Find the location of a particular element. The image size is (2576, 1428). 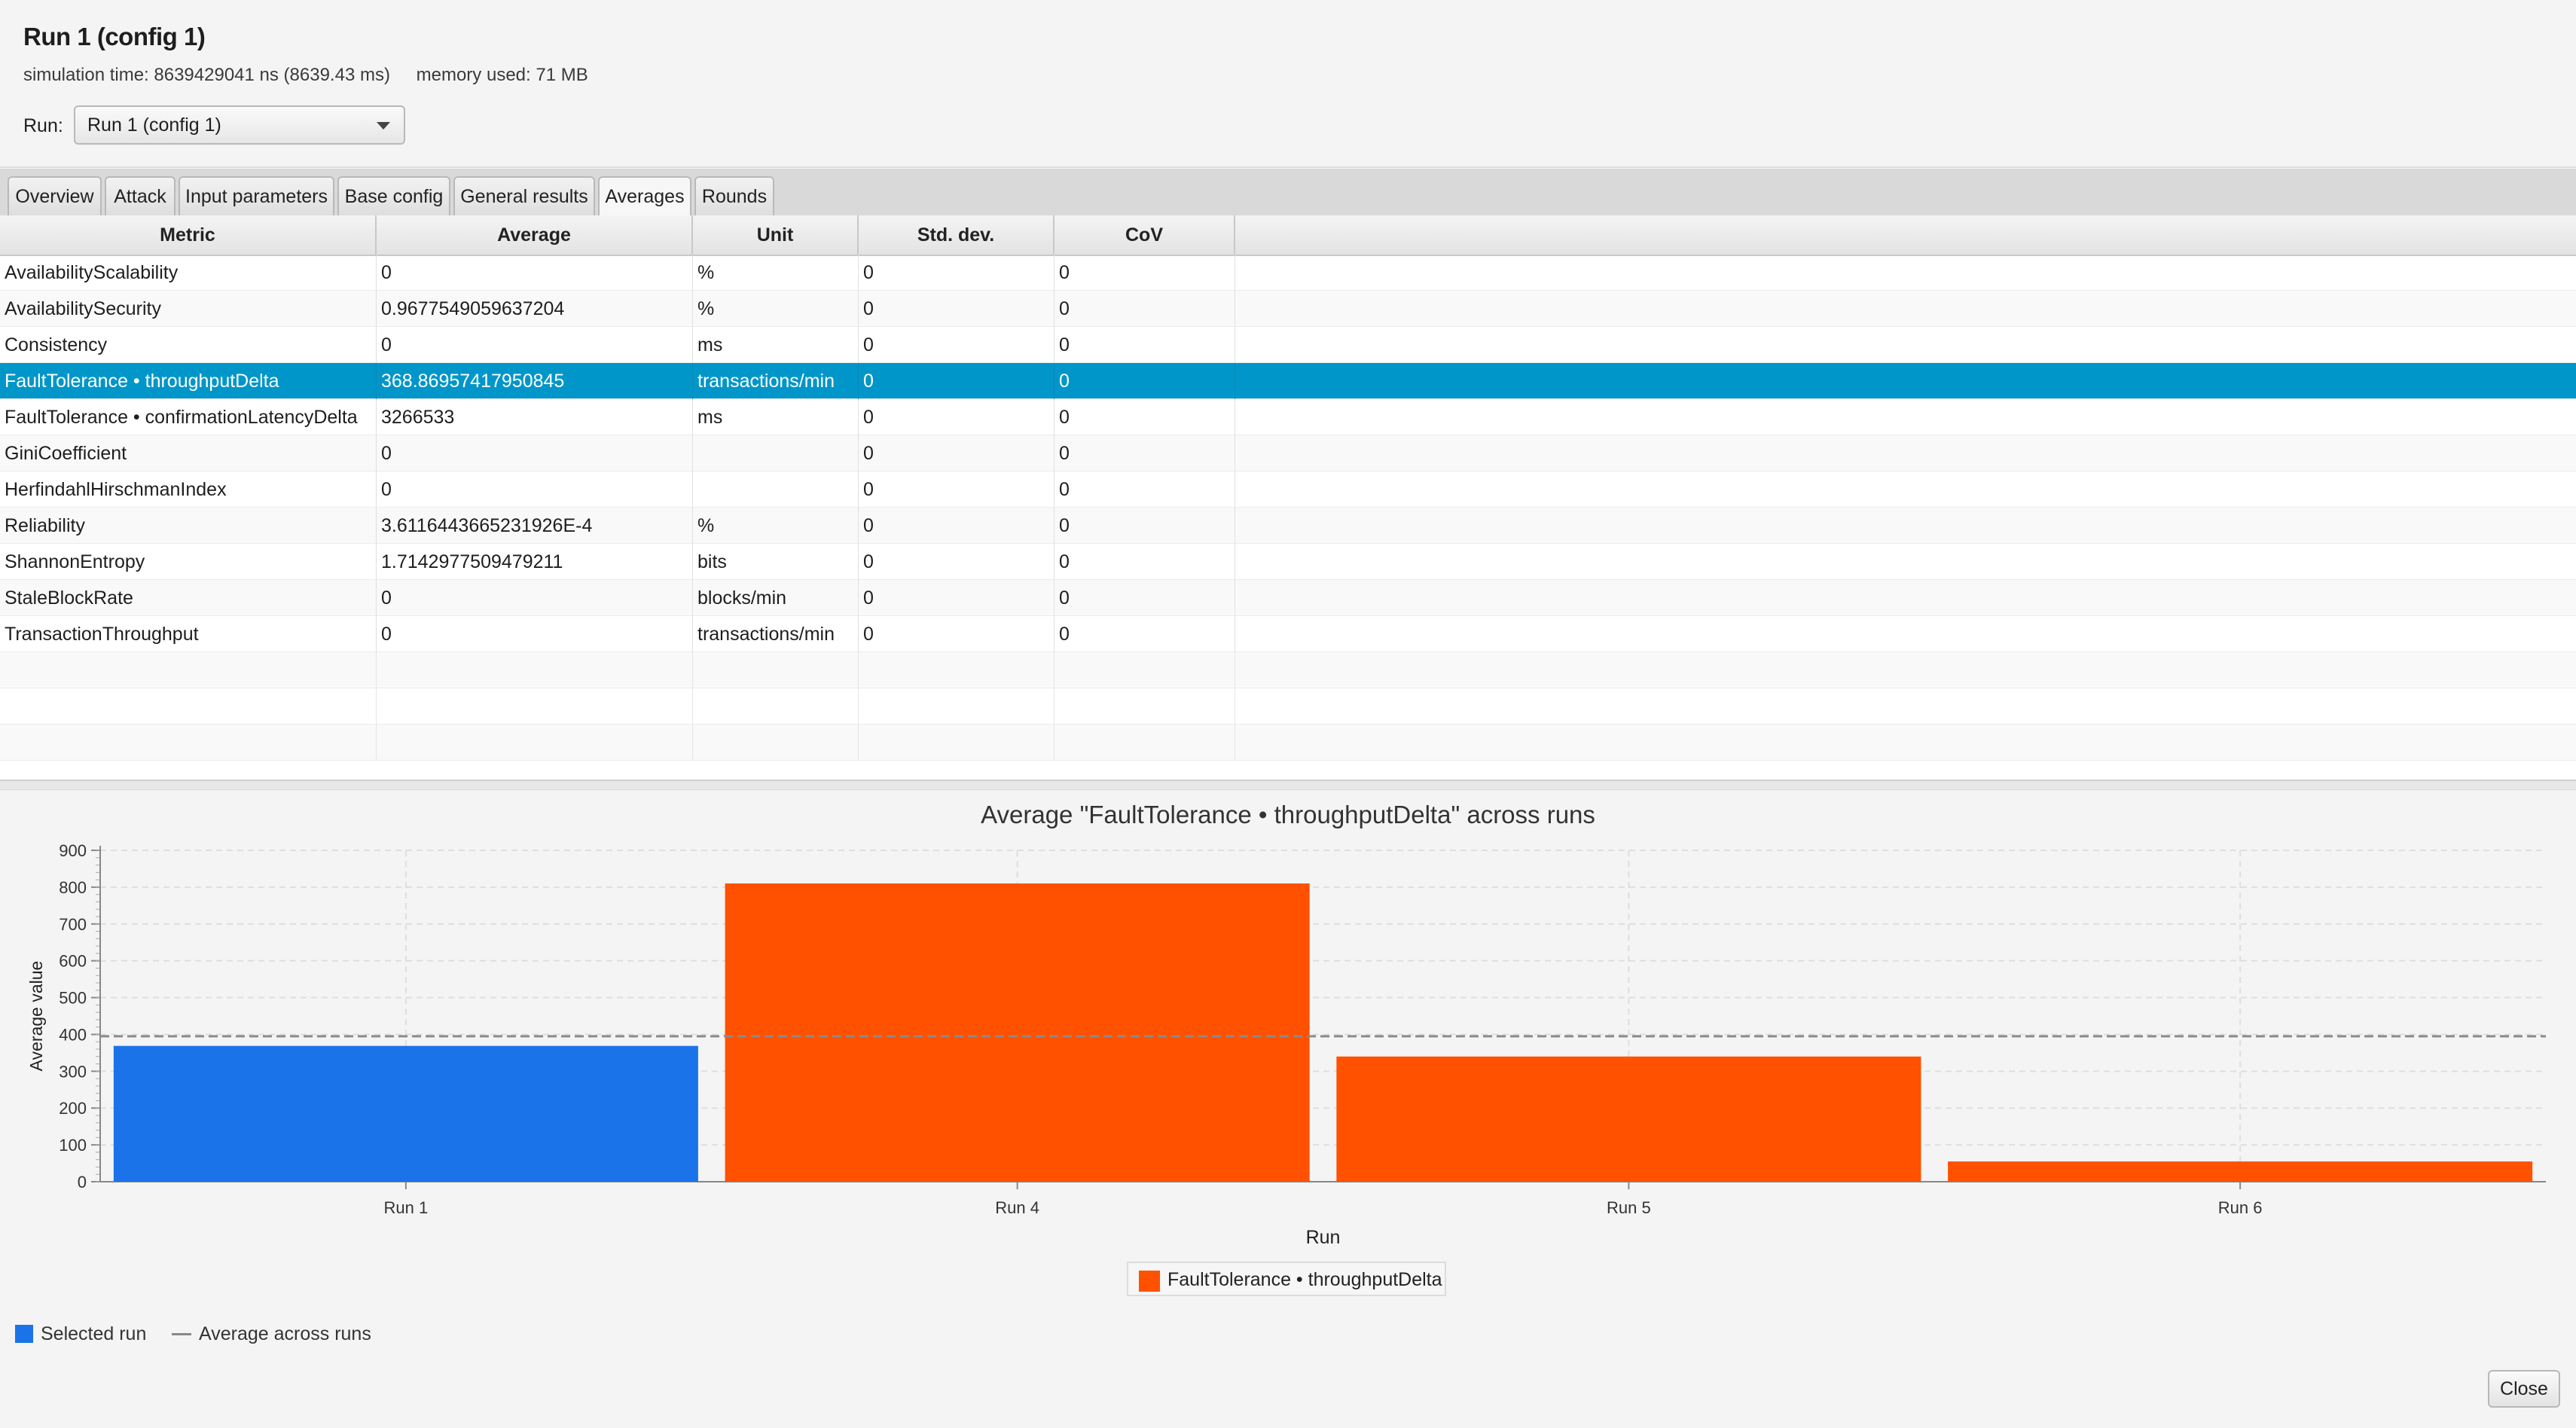

tab-input-parameters: Input parameters is located at coordinates (257, 195).